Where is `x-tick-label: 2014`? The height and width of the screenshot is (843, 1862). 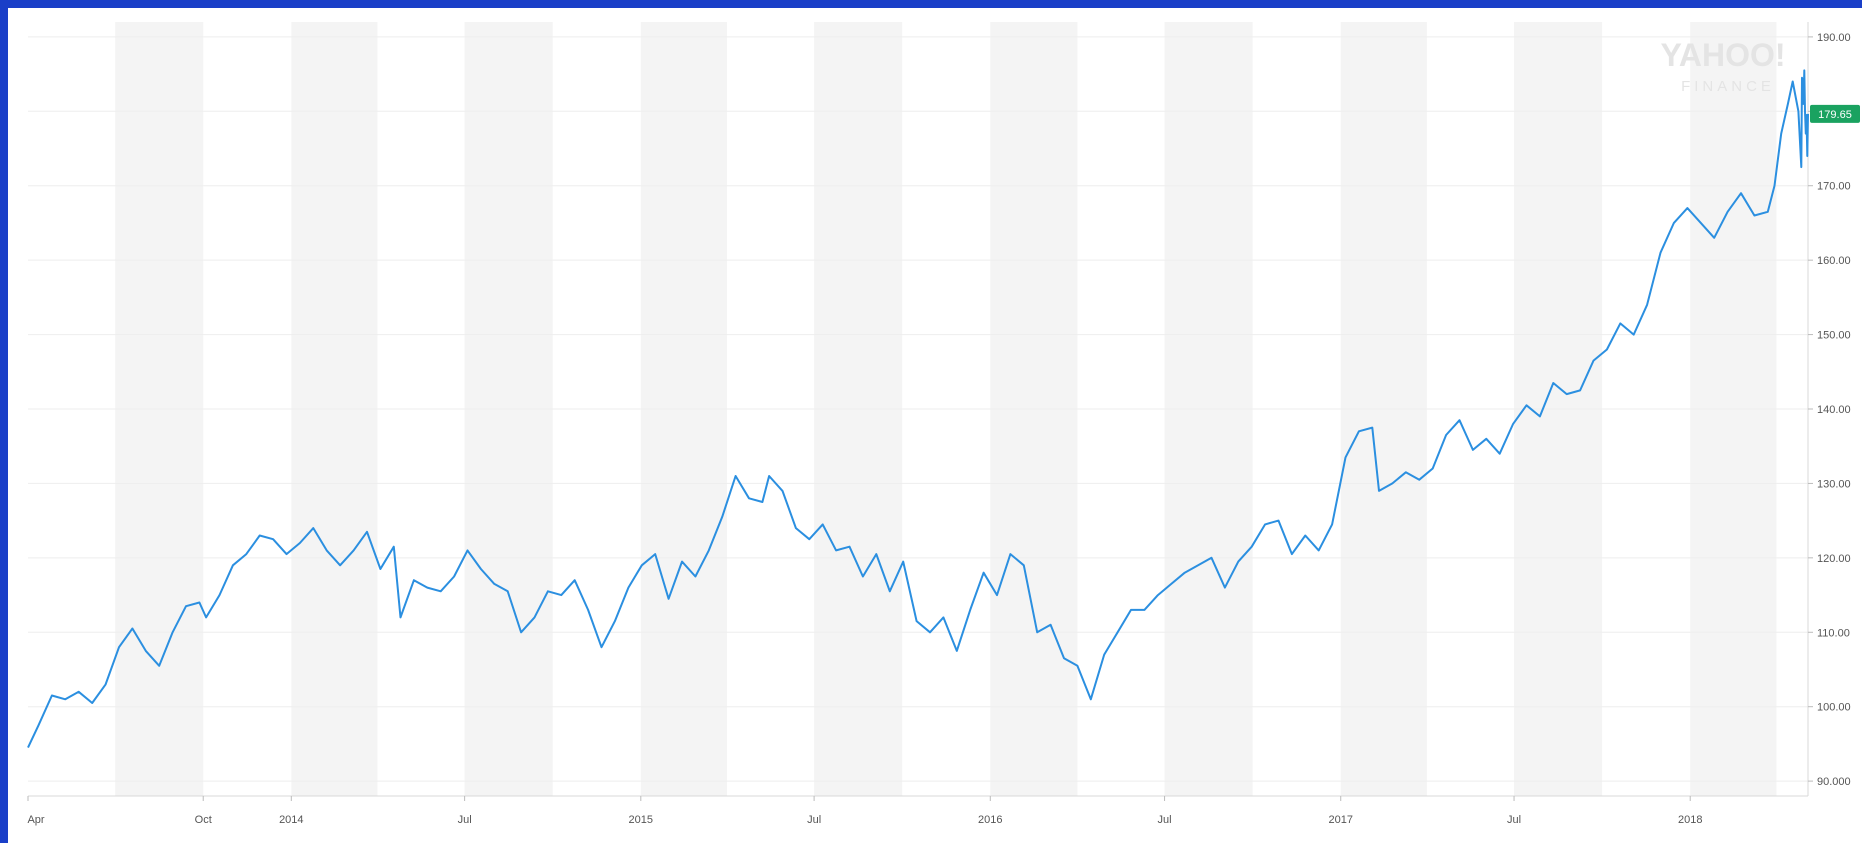 x-tick-label: 2014 is located at coordinates (291, 820).